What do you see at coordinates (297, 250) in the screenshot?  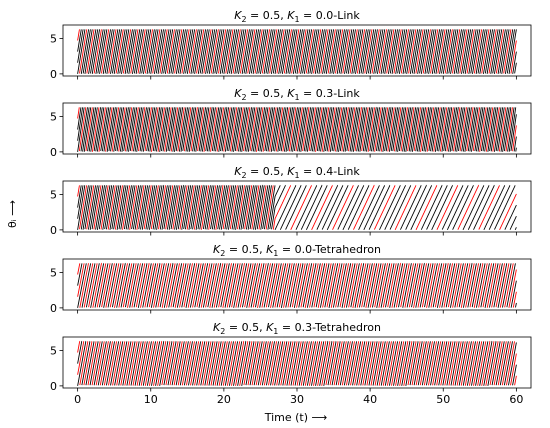 I see `subplot-title: K2 = 0.5, K1 = 0.0-Tetrahedron` at bounding box center [297, 250].